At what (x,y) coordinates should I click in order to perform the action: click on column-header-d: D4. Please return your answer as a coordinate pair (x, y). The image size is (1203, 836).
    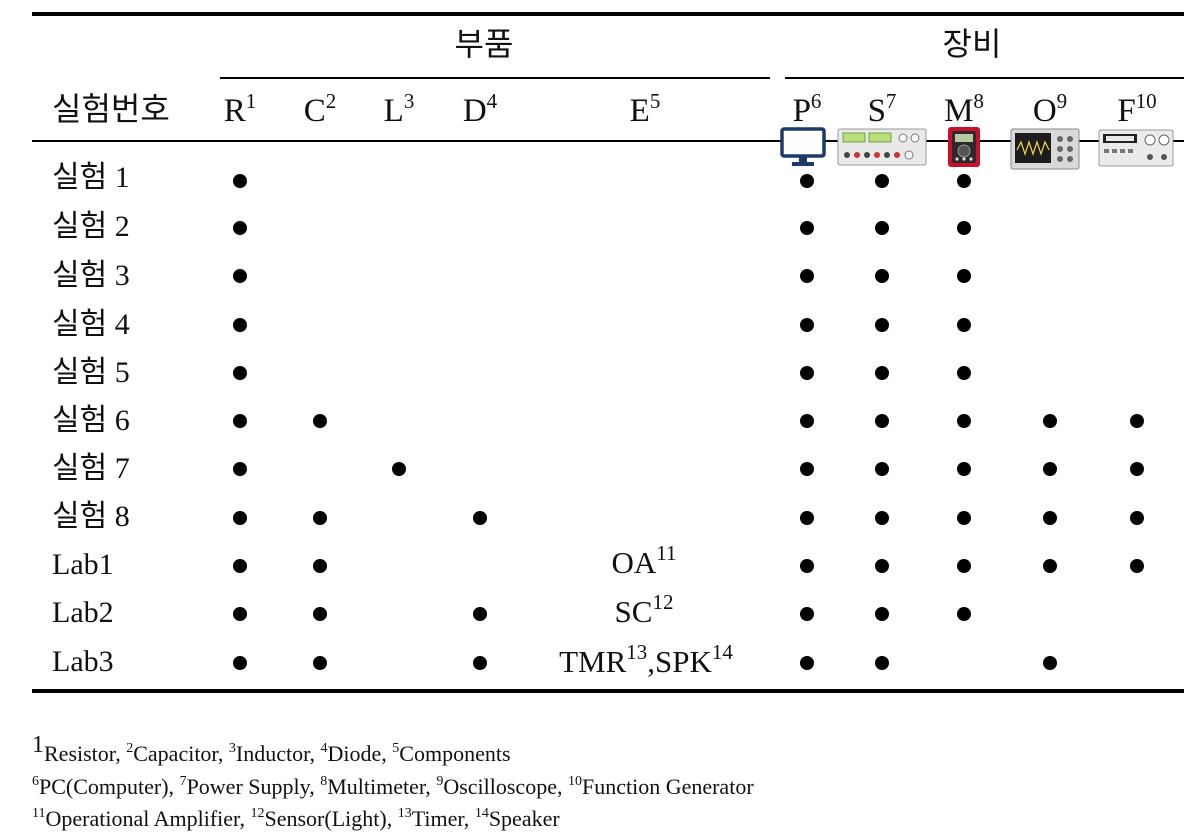
    Looking at the image, I should click on (480, 109).